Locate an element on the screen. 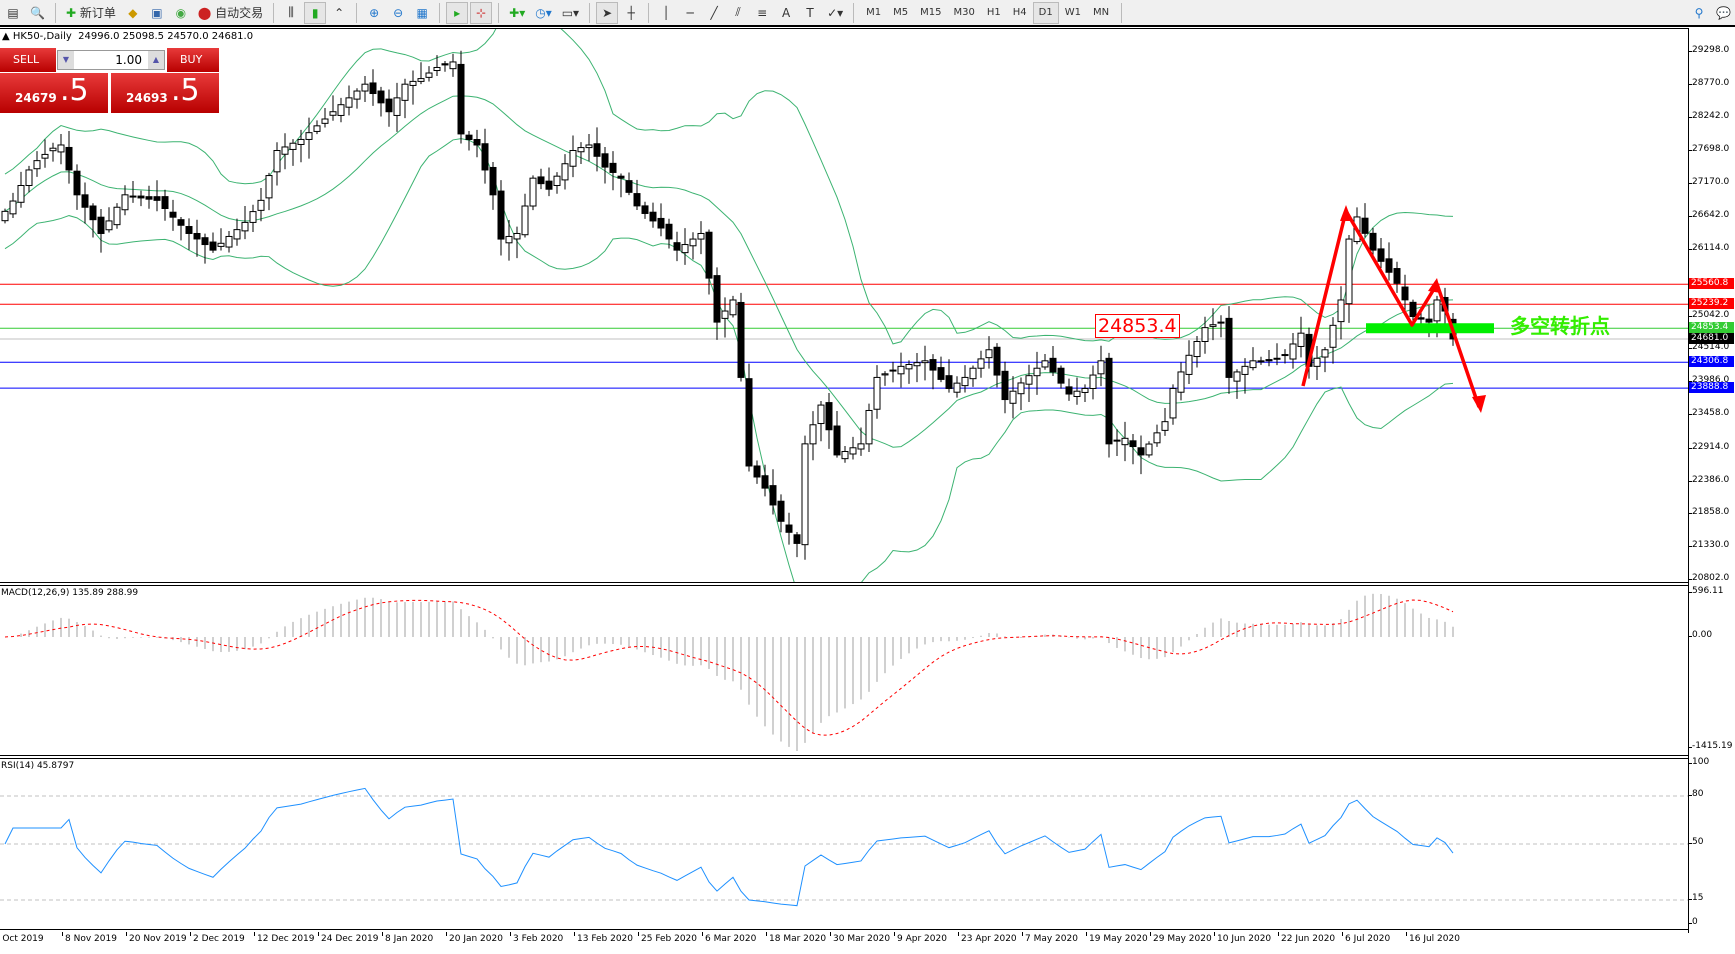 This screenshot has height=954, width=1735. timeframe-d1: D1 is located at coordinates (1045, 12).